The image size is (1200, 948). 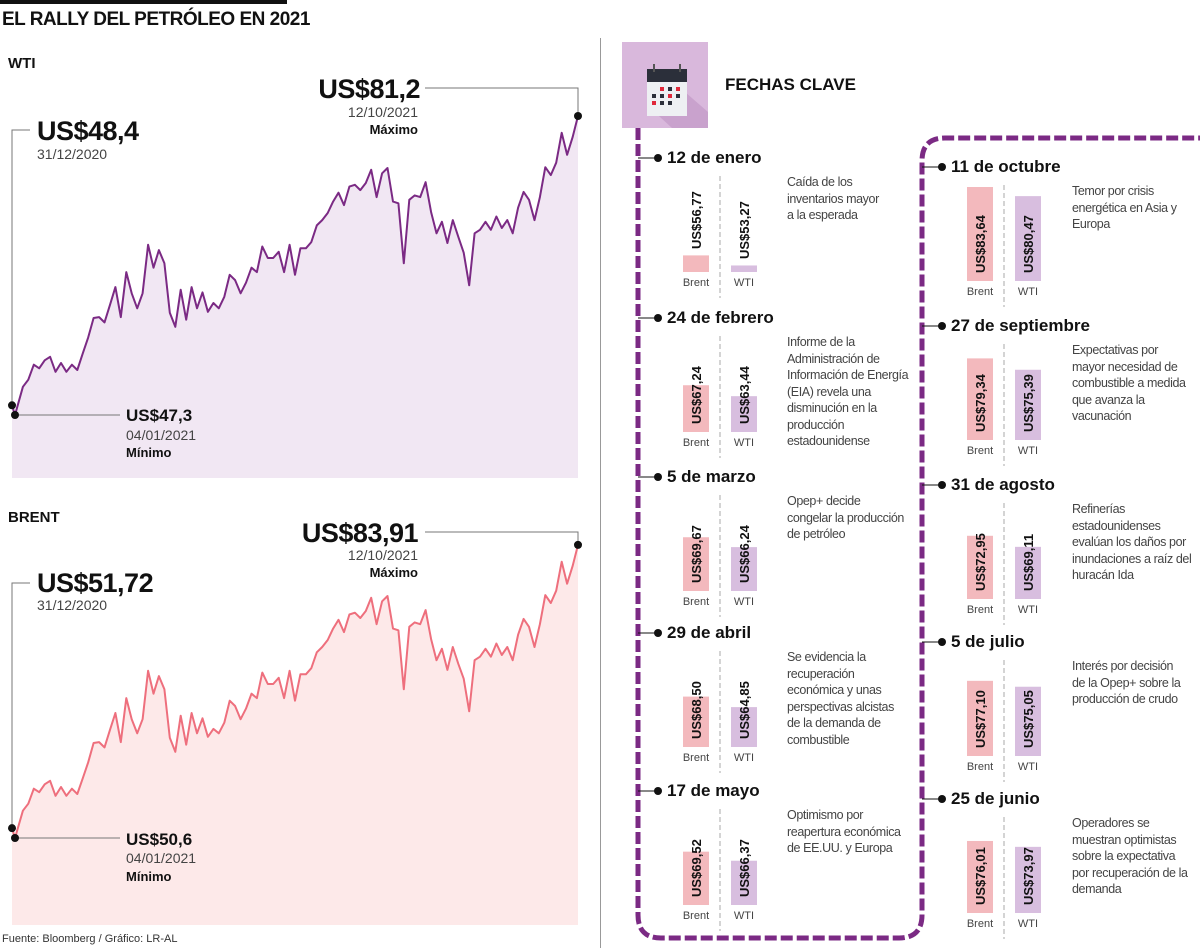 I want to click on description-line: de EE.UU. y Europa, so click(x=840, y=848).